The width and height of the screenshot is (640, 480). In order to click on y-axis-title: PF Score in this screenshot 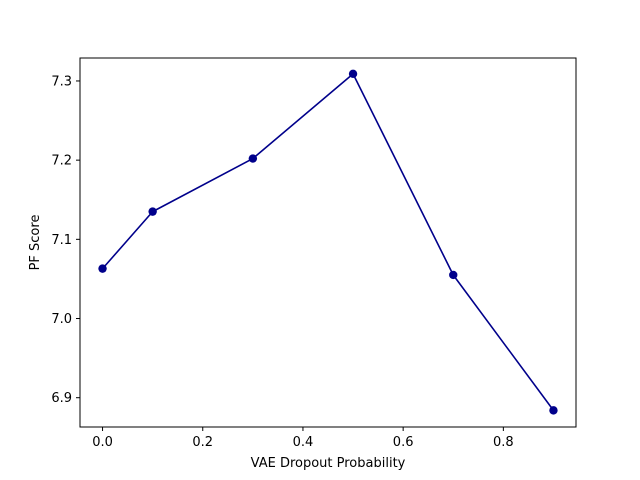, I will do `click(35, 243)`.